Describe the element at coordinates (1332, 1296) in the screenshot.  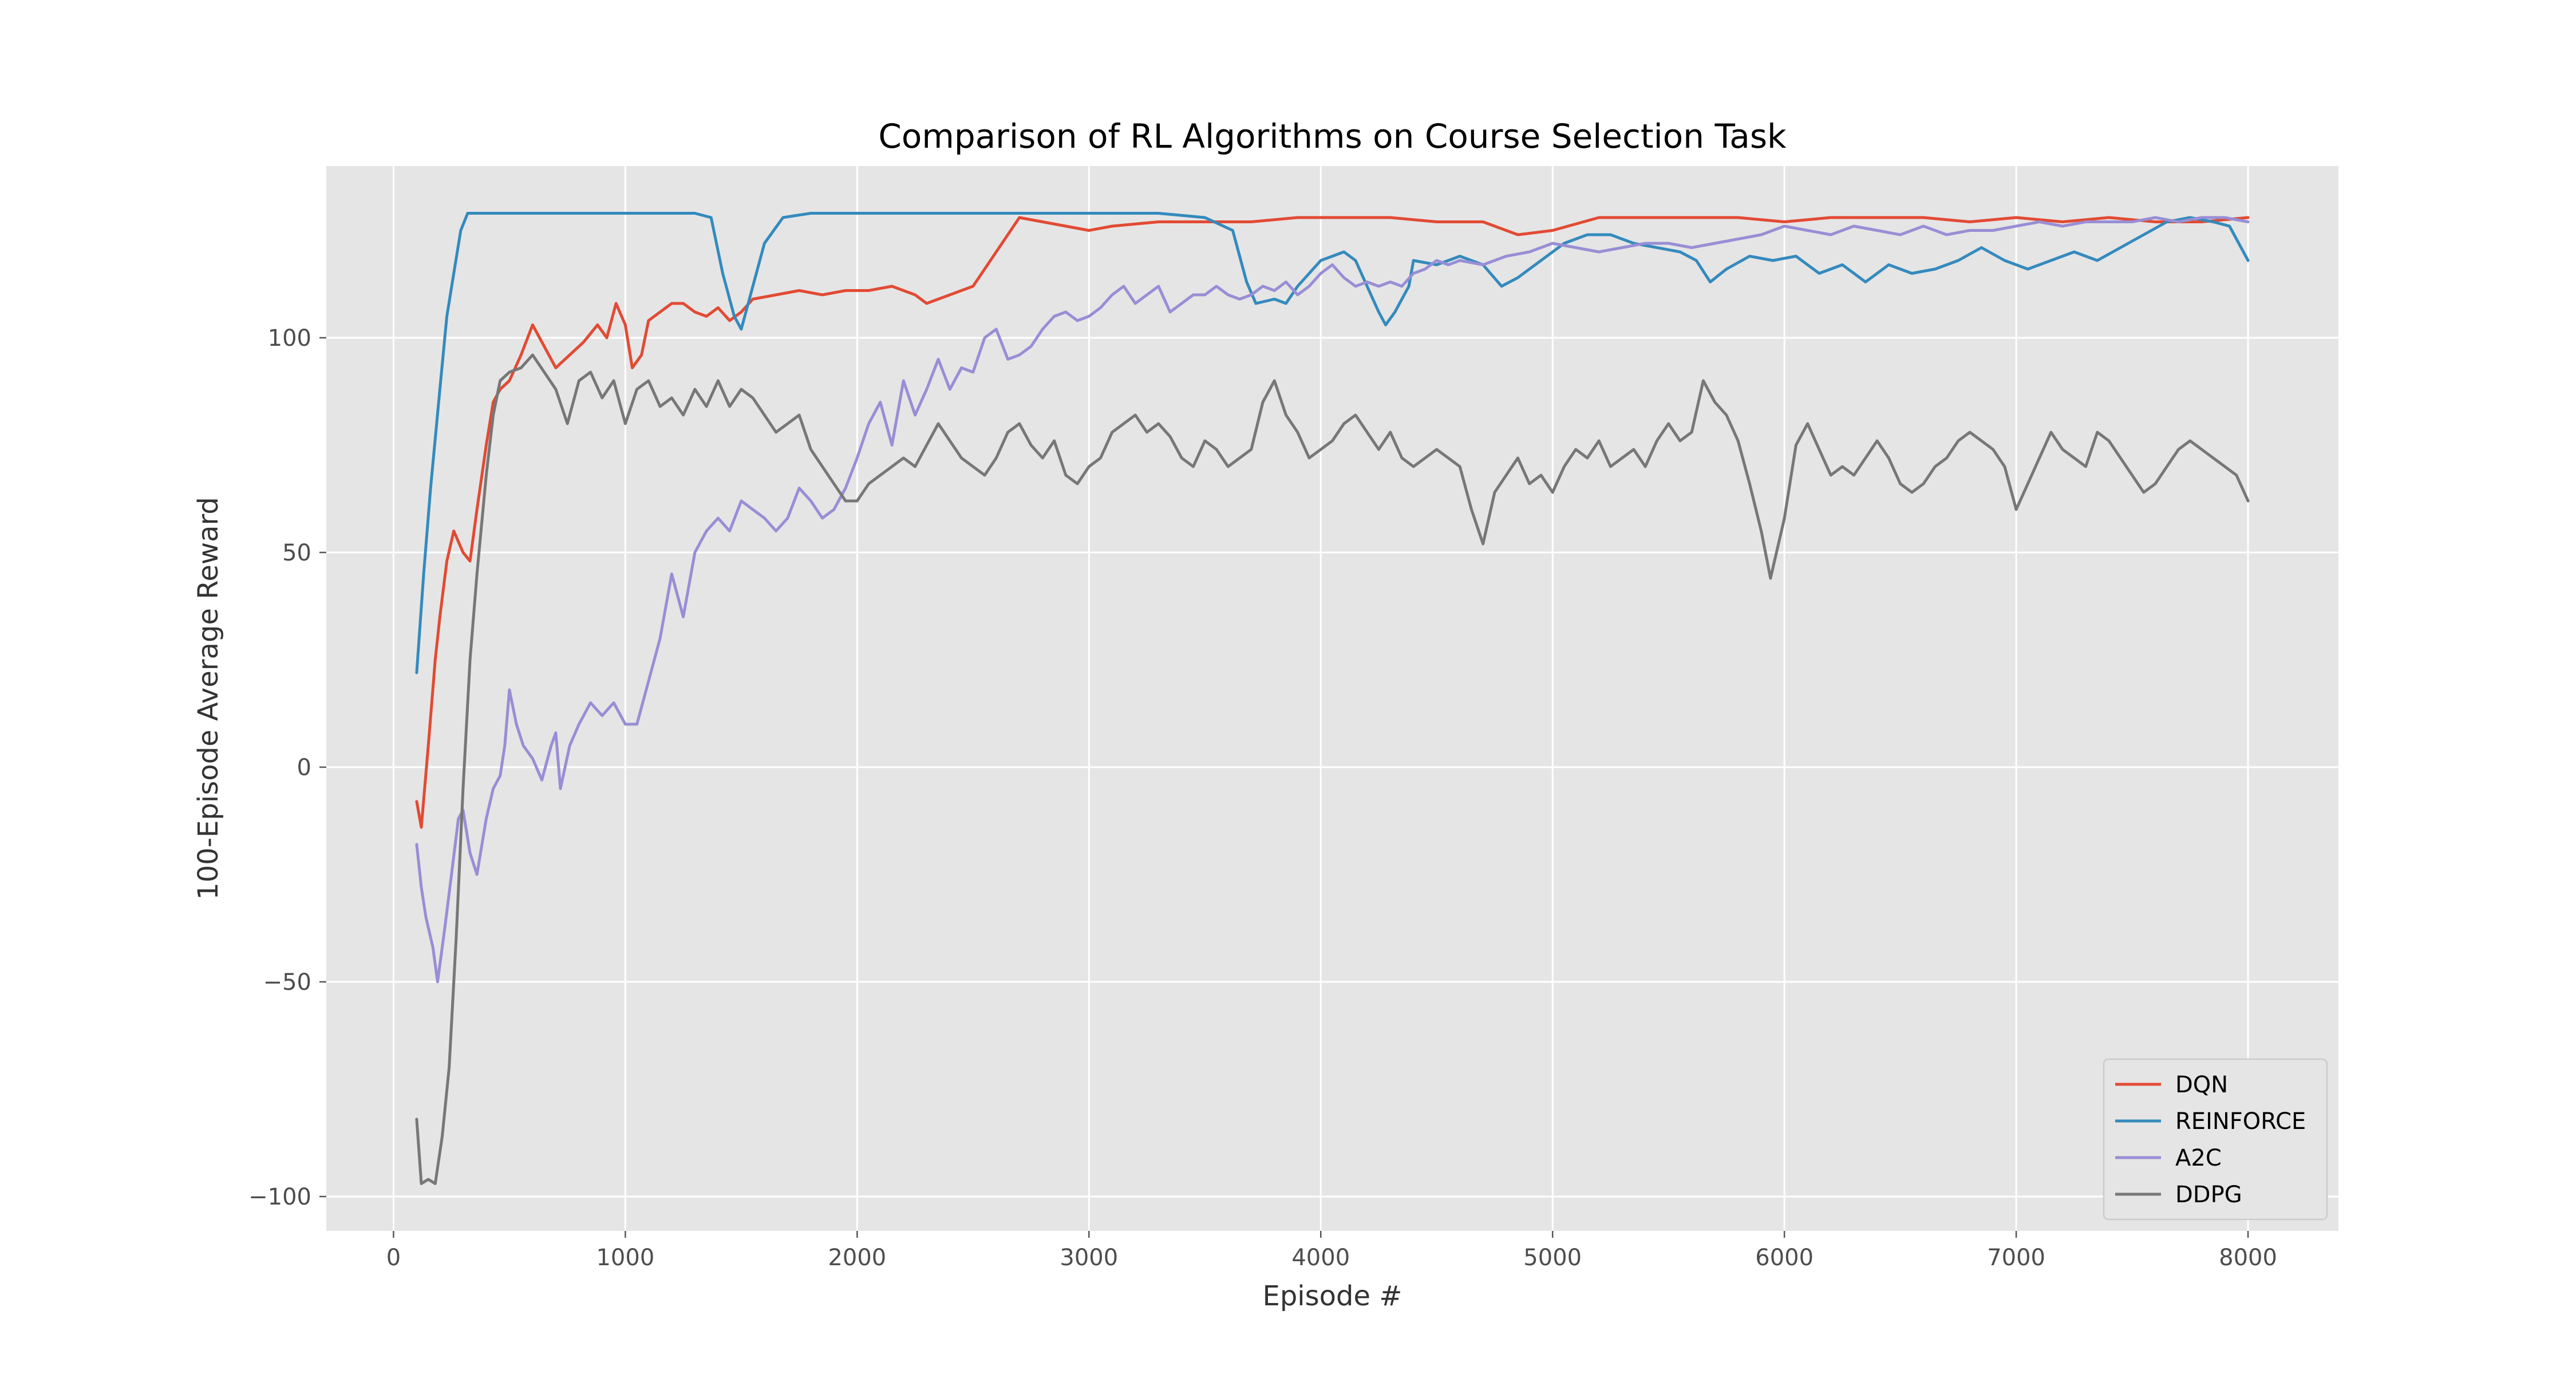
I see `x-axis-label: Episode #` at that location.